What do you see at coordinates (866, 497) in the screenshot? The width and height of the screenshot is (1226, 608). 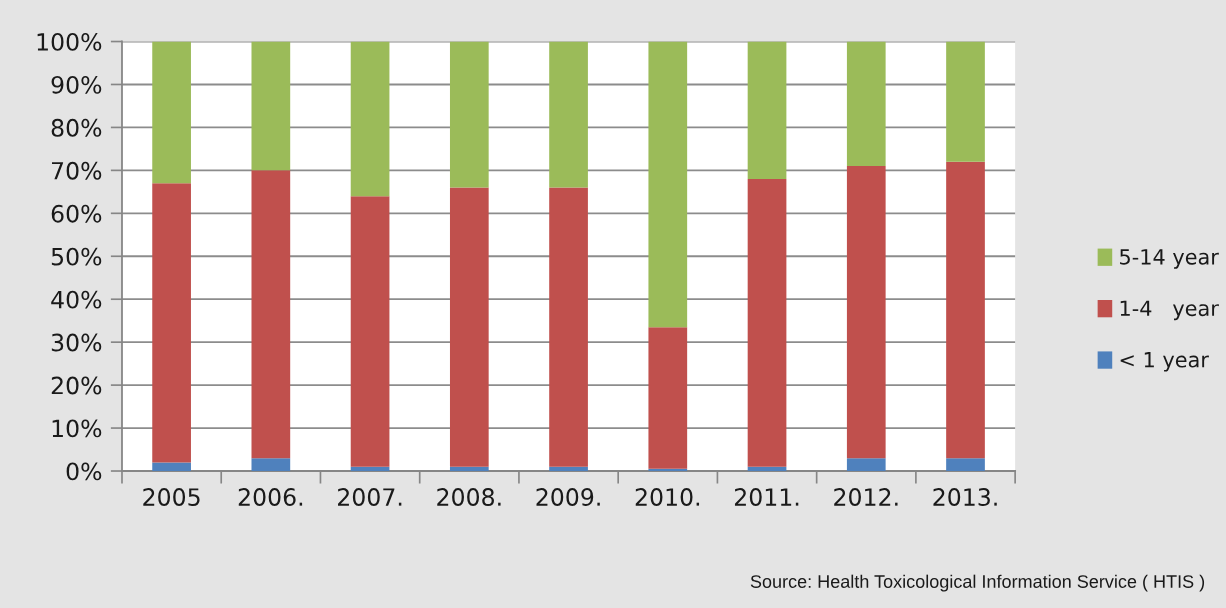 I see `x-tick-label: 2012.` at bounding box center [866, 497].